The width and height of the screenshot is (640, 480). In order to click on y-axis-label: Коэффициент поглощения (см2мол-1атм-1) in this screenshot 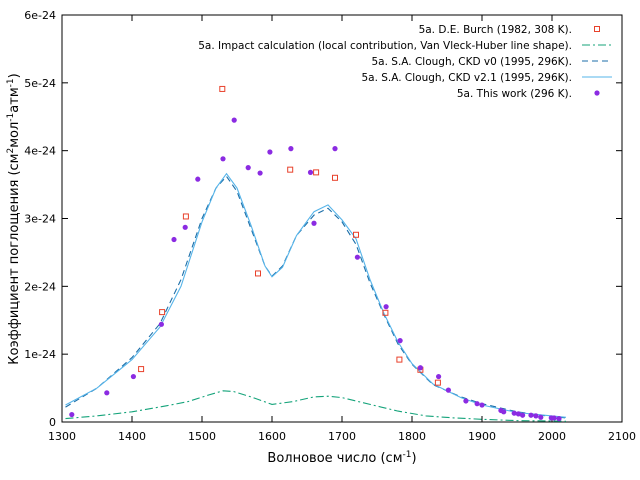, I will do `click(14, 218)`.